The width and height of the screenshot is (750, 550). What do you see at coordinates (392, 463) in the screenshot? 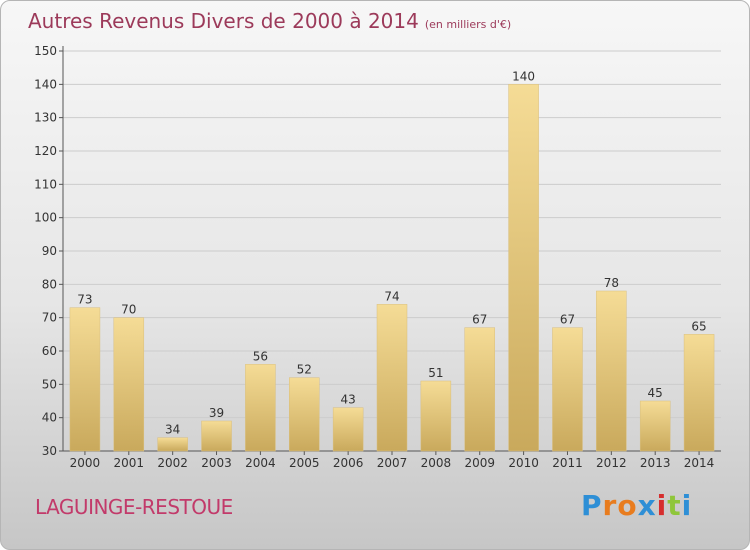
I see `x-tick-label: 2007` at bounding box center [392, 463].